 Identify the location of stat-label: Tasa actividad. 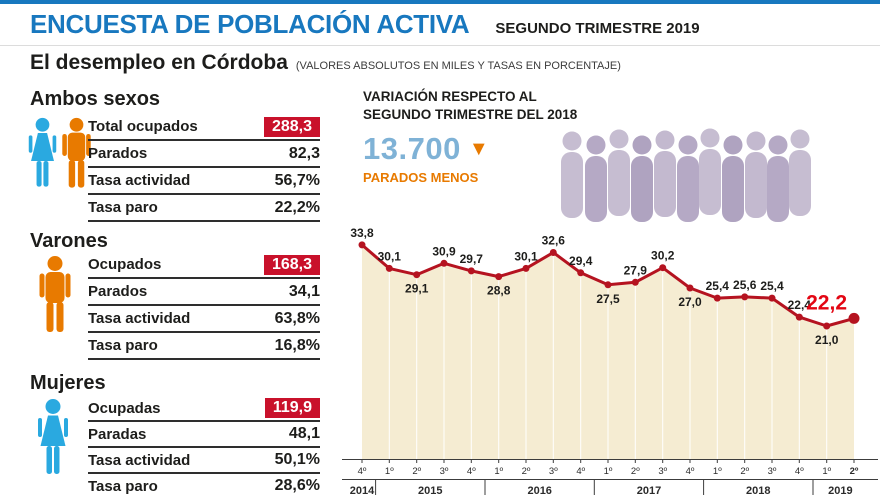
(139, 180).